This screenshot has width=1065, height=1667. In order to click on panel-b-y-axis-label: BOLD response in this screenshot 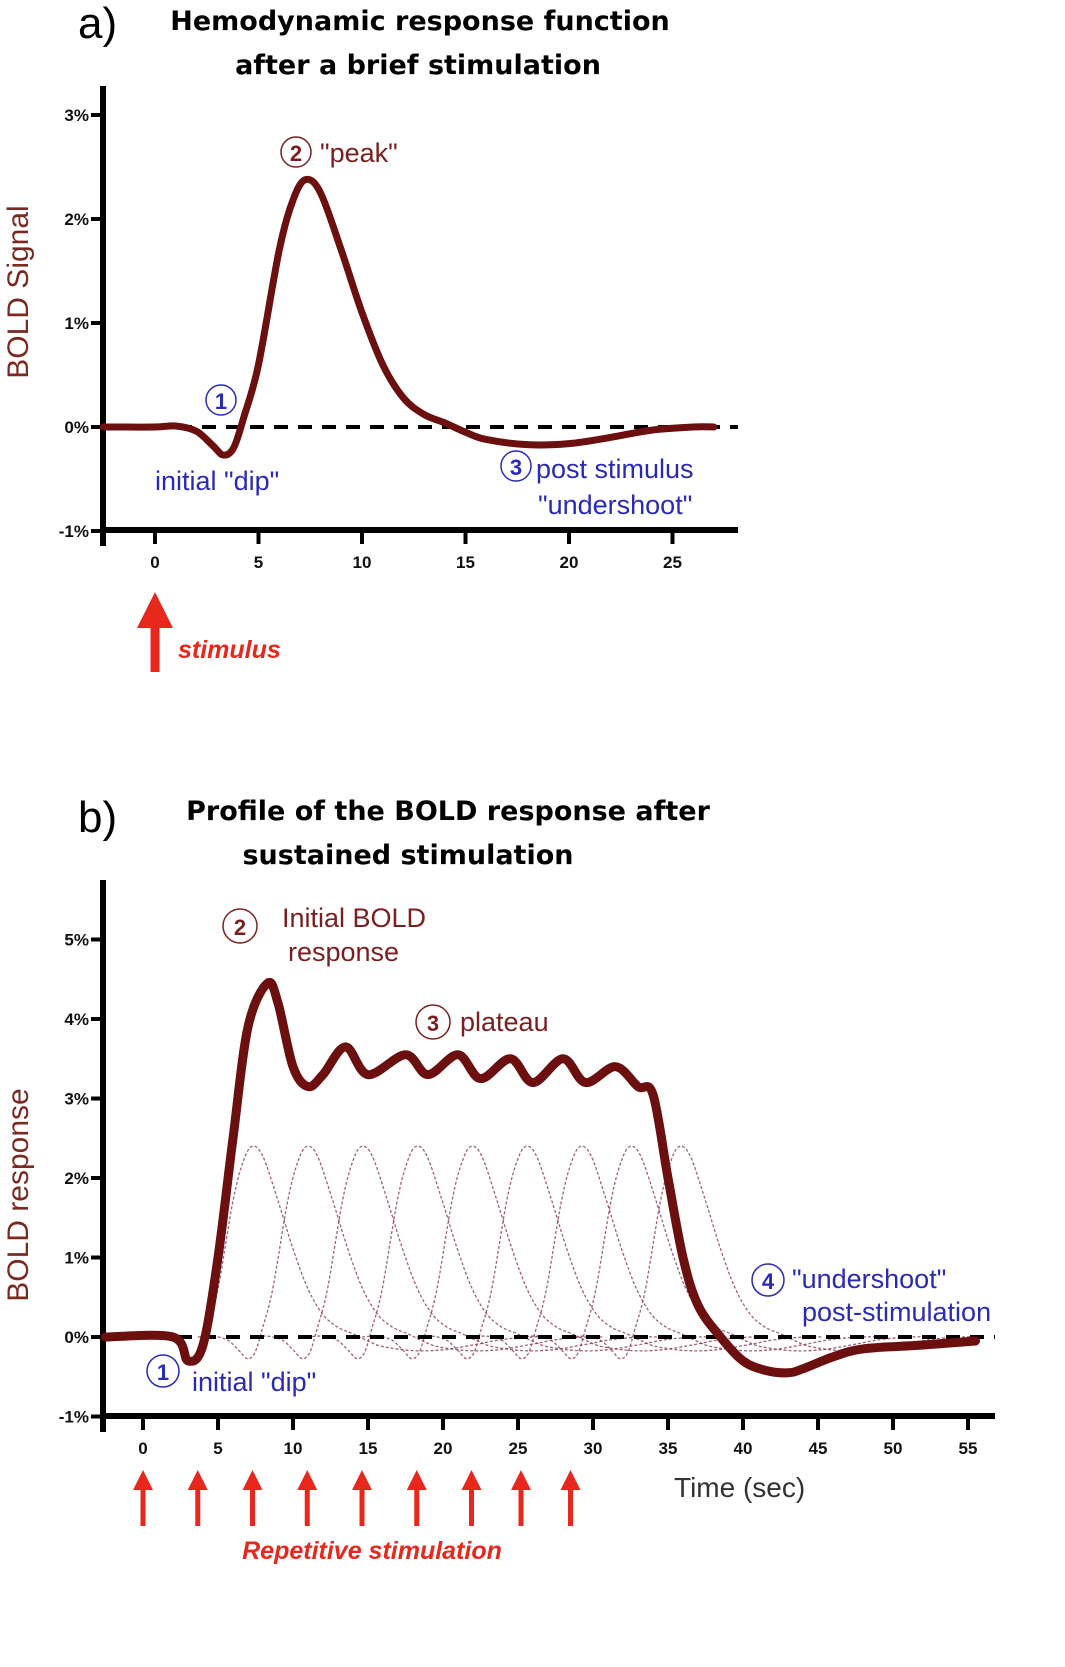, I will do `click(18, 1194)`.